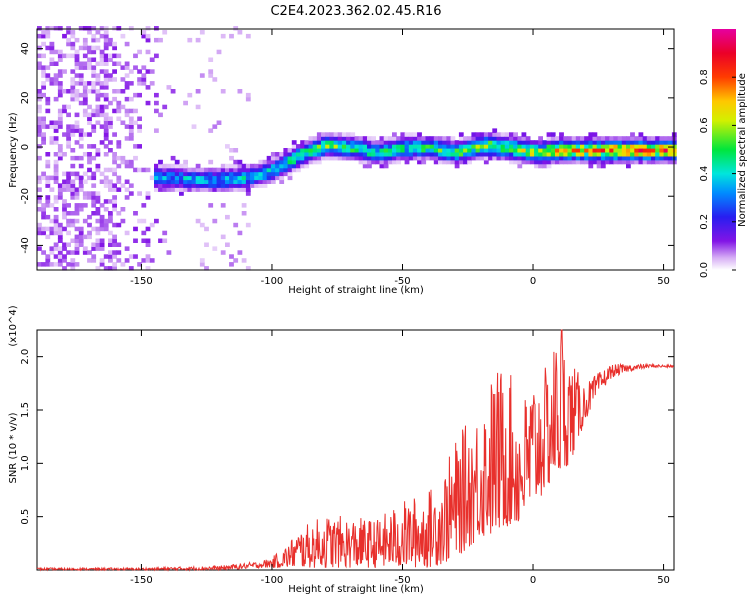  Describe the element at coordinates (356, 589) in the screenshot. I see `snr-x-axis-label: Height of straight line (km)` at that location.